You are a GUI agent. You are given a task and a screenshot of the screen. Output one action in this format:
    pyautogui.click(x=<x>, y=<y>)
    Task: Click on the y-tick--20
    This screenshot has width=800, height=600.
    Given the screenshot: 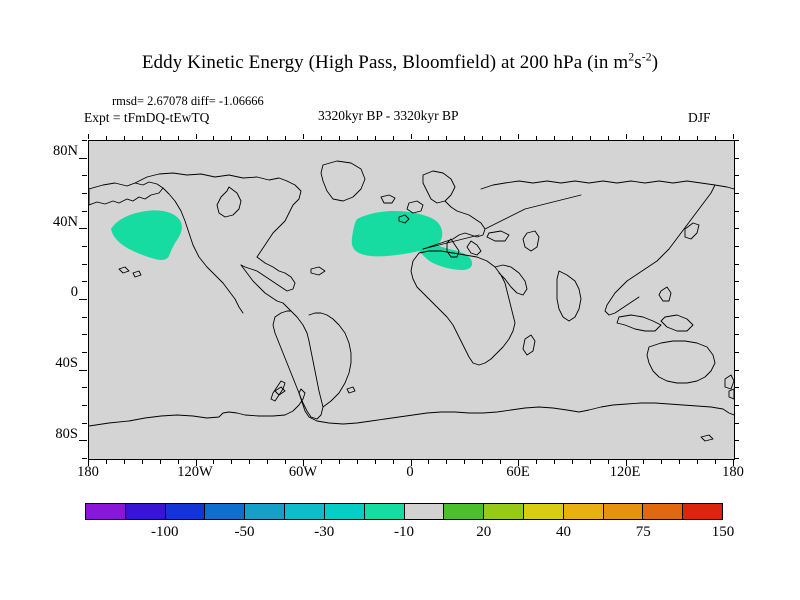 What is the action you would take?
    pyautogui.click(x=84, y=334)
    